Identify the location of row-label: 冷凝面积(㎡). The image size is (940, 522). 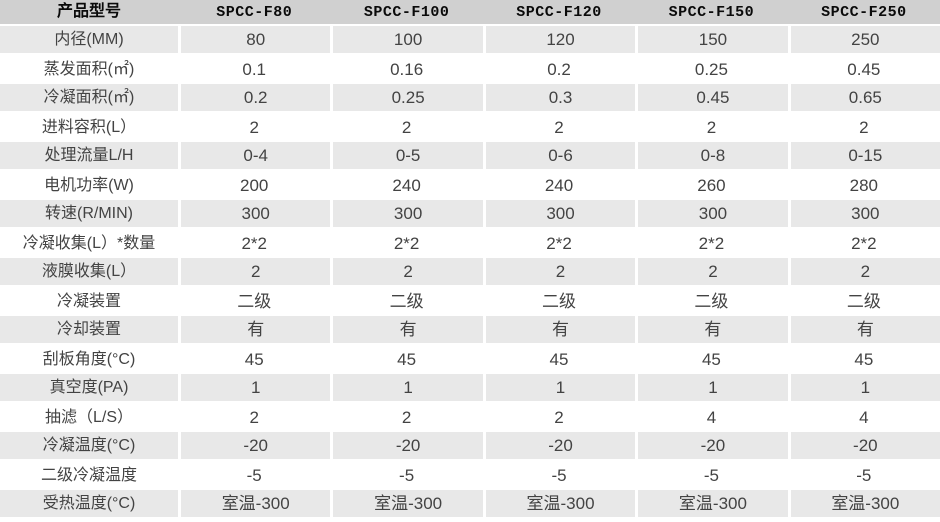
(89, 98).